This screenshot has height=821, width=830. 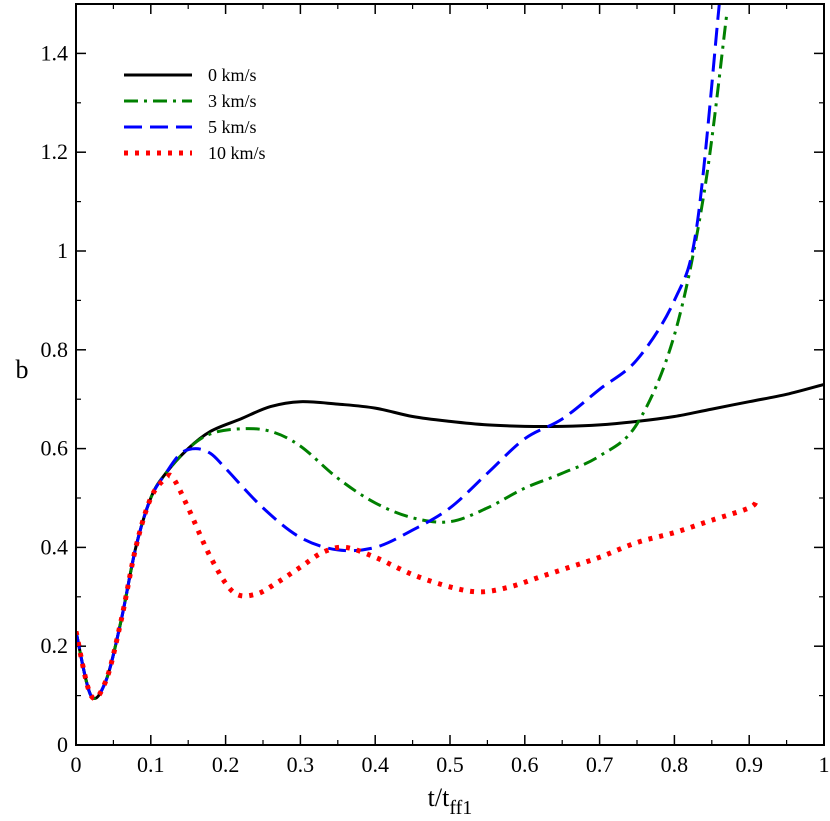 What do you see at coordinates (600, 764) in the screenshot?
I see `x-tick-label: 0.7` at bounding box center [600, 764].